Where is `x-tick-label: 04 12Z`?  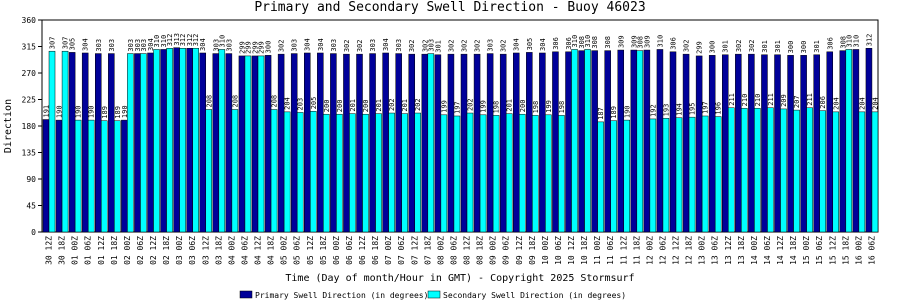 x-tick-label: 04 12Z is located at coordinates (258, 250).